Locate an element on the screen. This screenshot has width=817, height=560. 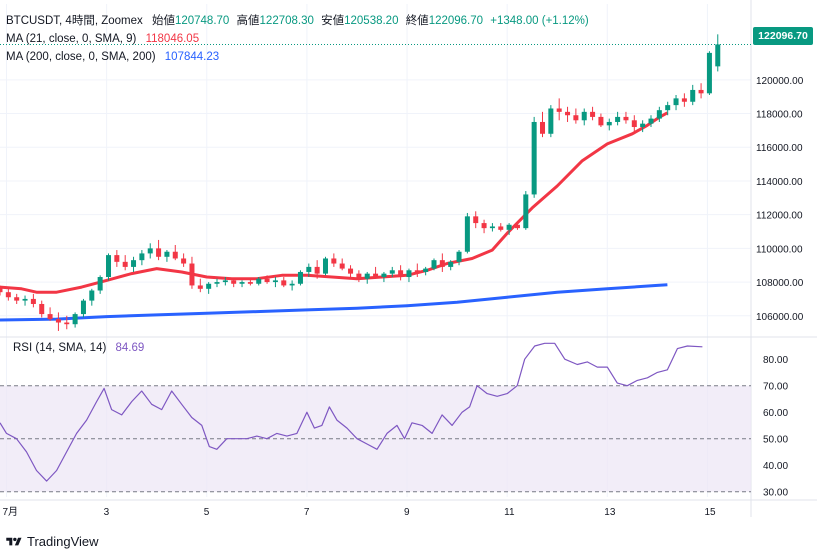
time-tick-label: 13 is located at coordinates (610, 512).